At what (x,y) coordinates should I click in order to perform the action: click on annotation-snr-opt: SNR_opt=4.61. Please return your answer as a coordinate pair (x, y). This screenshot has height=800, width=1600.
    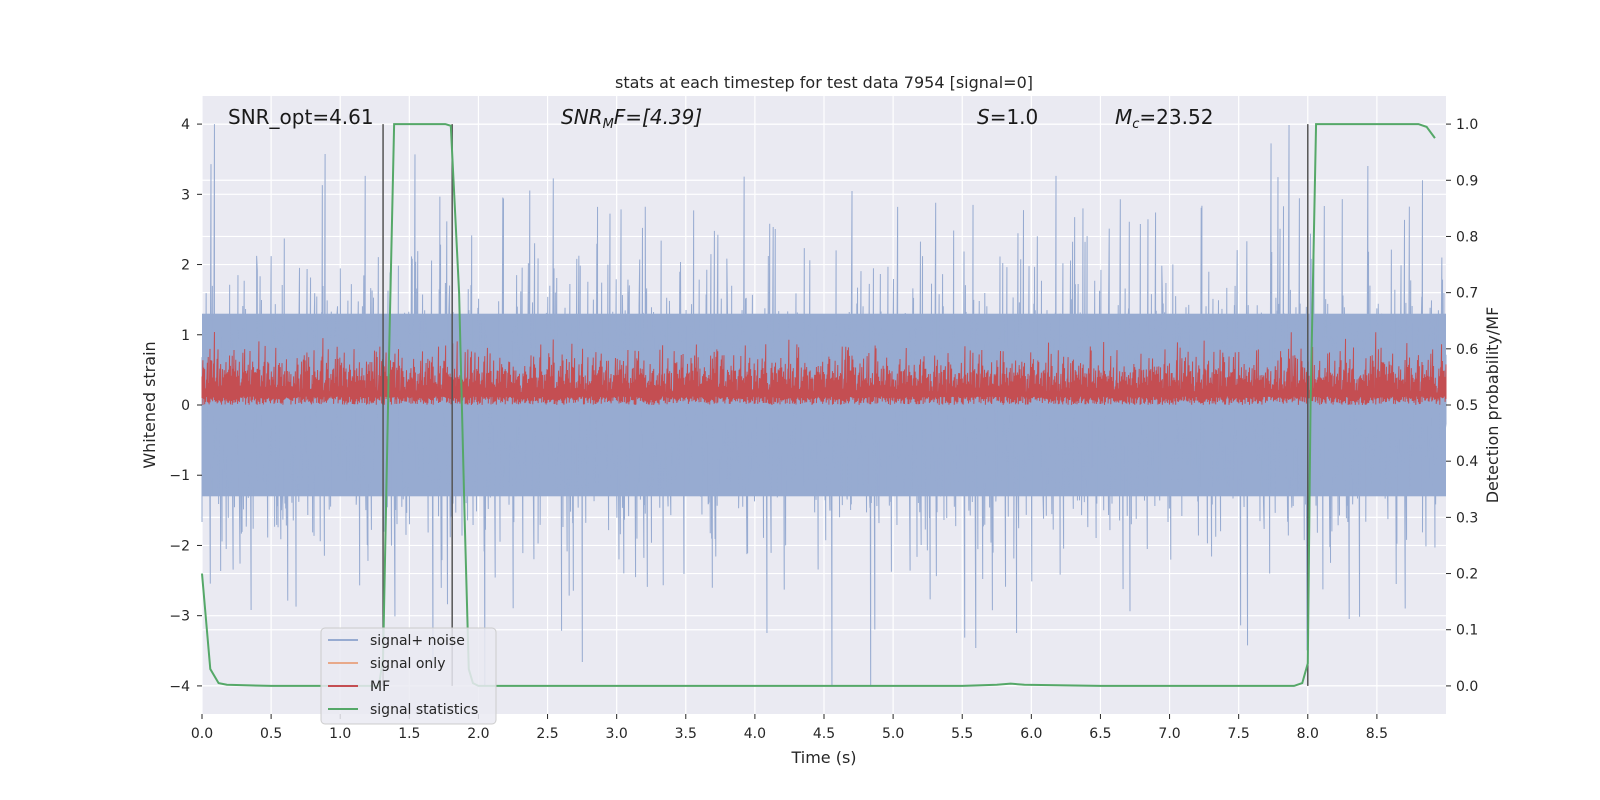
    Looking at the image, I should click on (301, 117).